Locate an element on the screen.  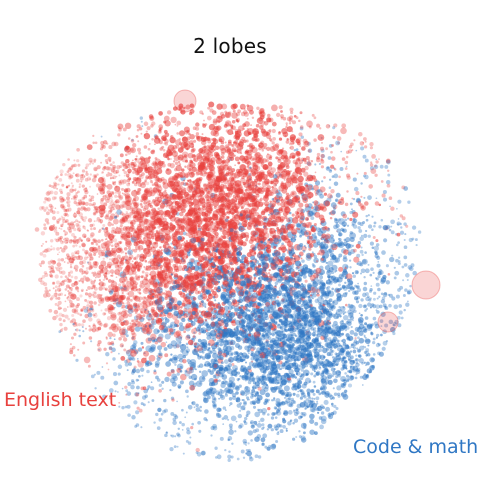
english-text-cluster-label: English text is located at coordinates (60, 400).